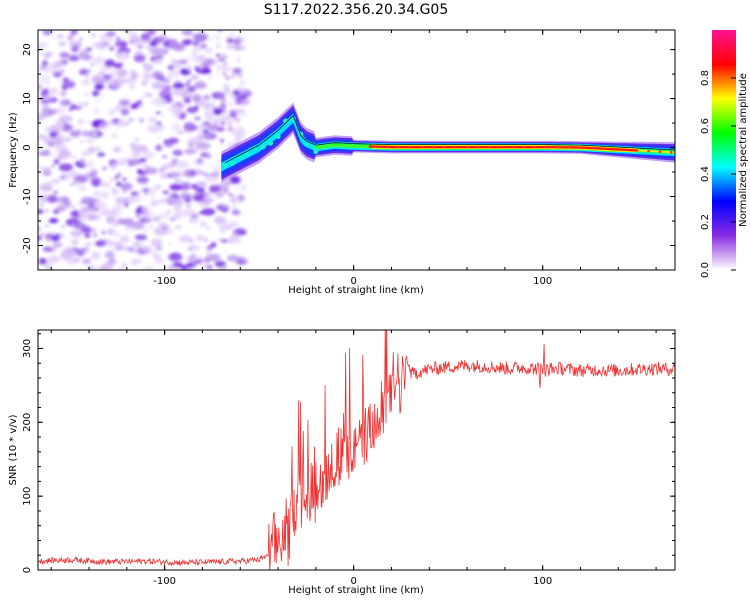 The image size is (750, 600). What do you see at coordinates (449, 139) in the screenshot?
I see `ridge-reference-line` at bounding box center [449, 139].